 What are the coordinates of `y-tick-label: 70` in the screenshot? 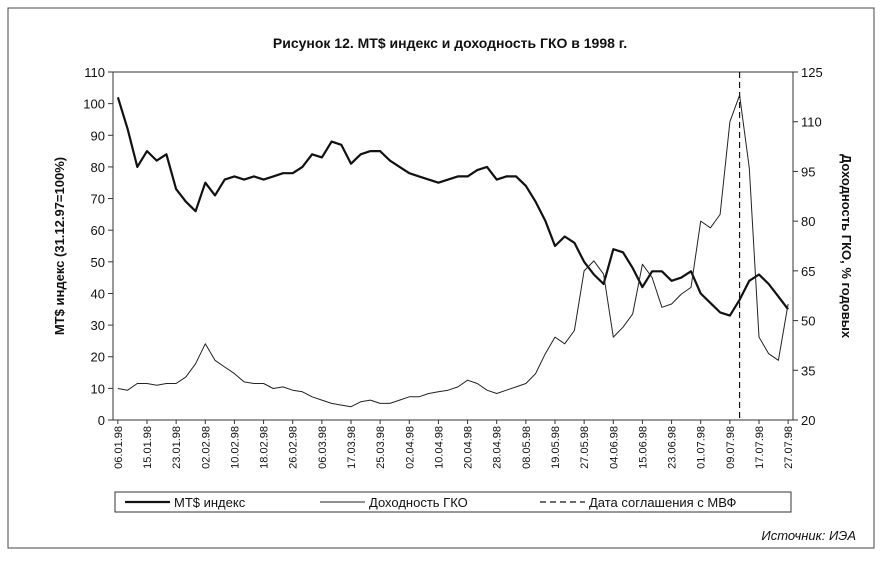 It's located at (98, 199).